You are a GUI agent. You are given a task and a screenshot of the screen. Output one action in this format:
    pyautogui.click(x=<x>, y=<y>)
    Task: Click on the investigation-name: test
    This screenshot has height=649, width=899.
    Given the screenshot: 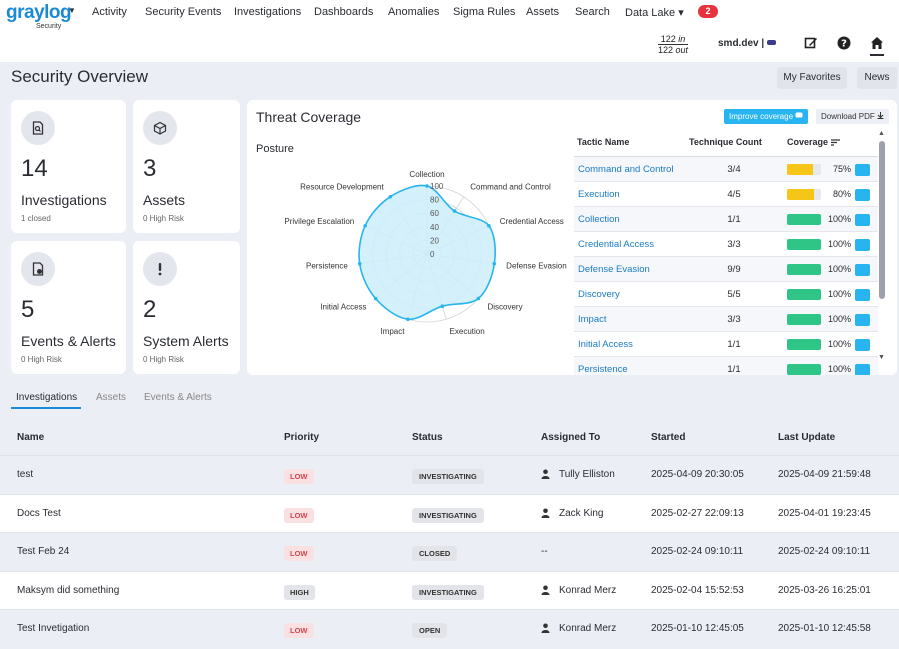 What is the action you would take?
    pyautogui.click(x=25, y=474)
    